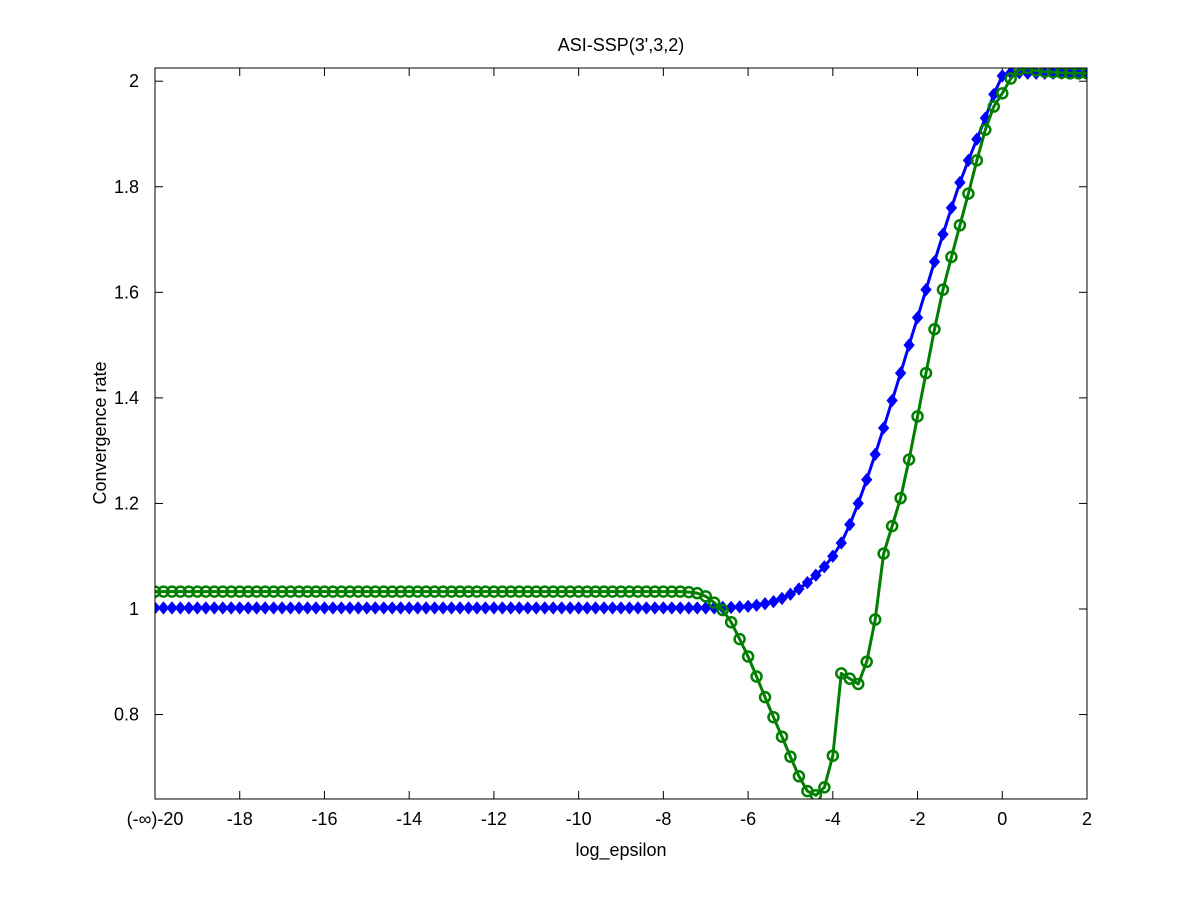 The height and width of the screenshot is (905, 1200). What do you see at coordinates (126, 715) in the screenshot?
I see `y-tick-label: 0.8` at bounding box center [126, 715].